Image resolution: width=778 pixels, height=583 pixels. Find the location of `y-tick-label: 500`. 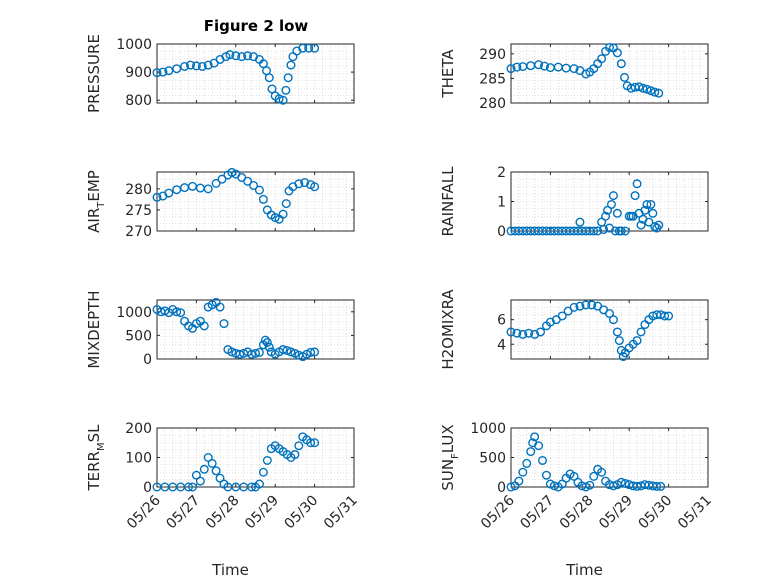

y-tick-label: 500 is located at coordinates (138, 336).